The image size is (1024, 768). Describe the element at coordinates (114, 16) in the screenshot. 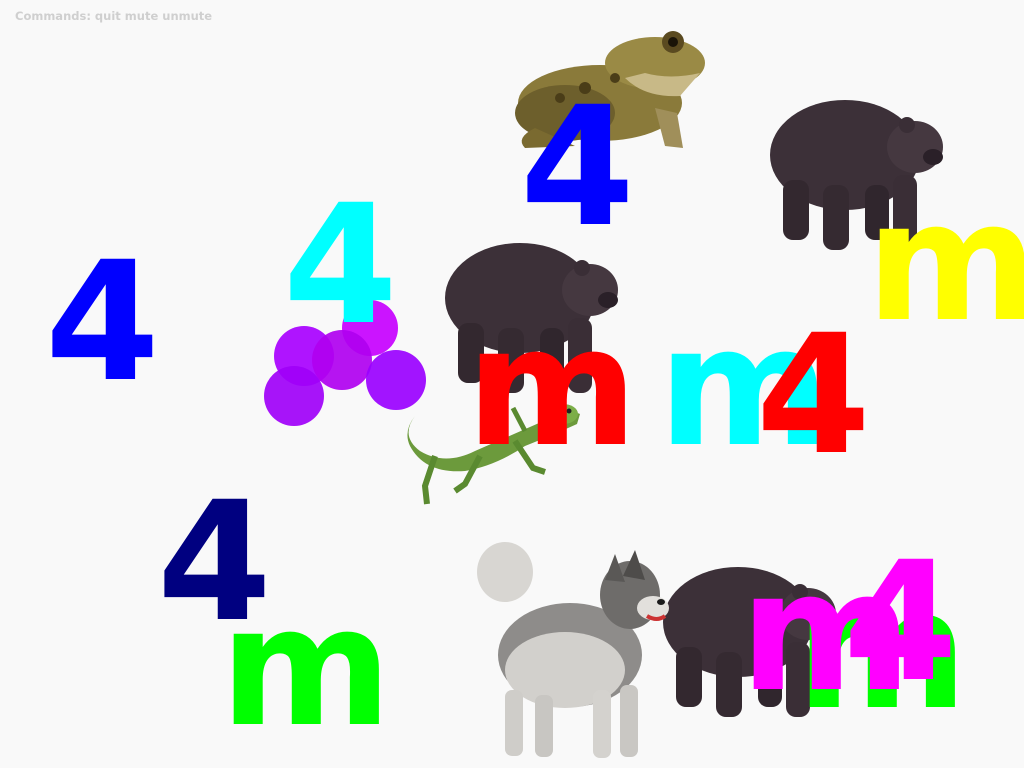

I see `commands-hint: Commands: quit mute unmute` at that location.